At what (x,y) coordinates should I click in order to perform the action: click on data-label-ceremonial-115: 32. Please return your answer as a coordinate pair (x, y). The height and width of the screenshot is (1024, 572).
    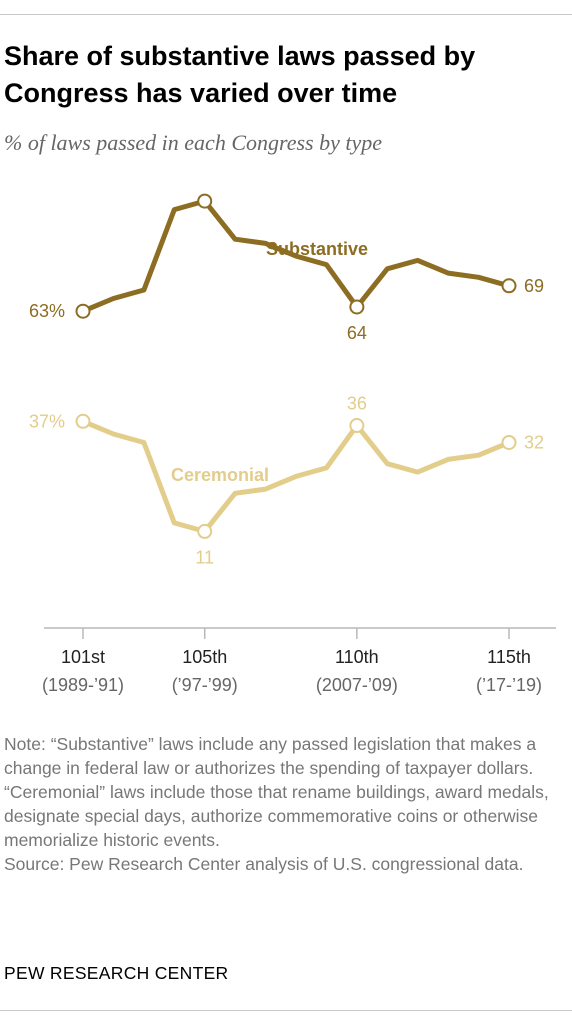
    Looking at the image, I should click on (534, 442).